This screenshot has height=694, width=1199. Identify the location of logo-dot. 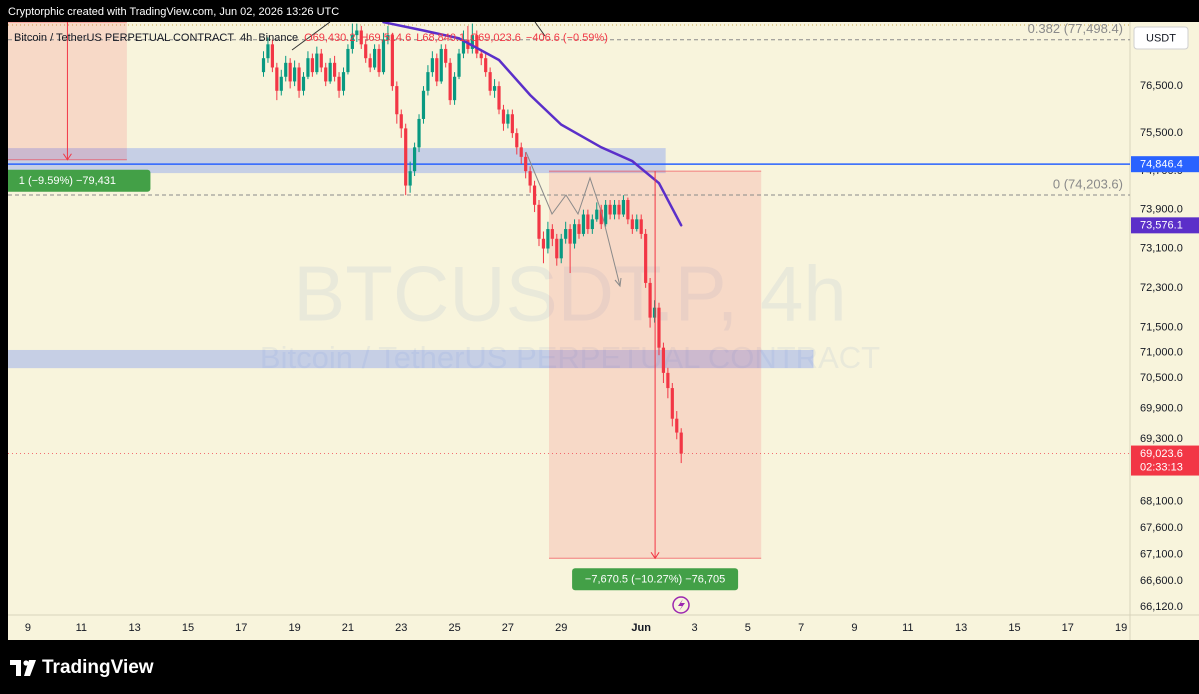
(26, 663).